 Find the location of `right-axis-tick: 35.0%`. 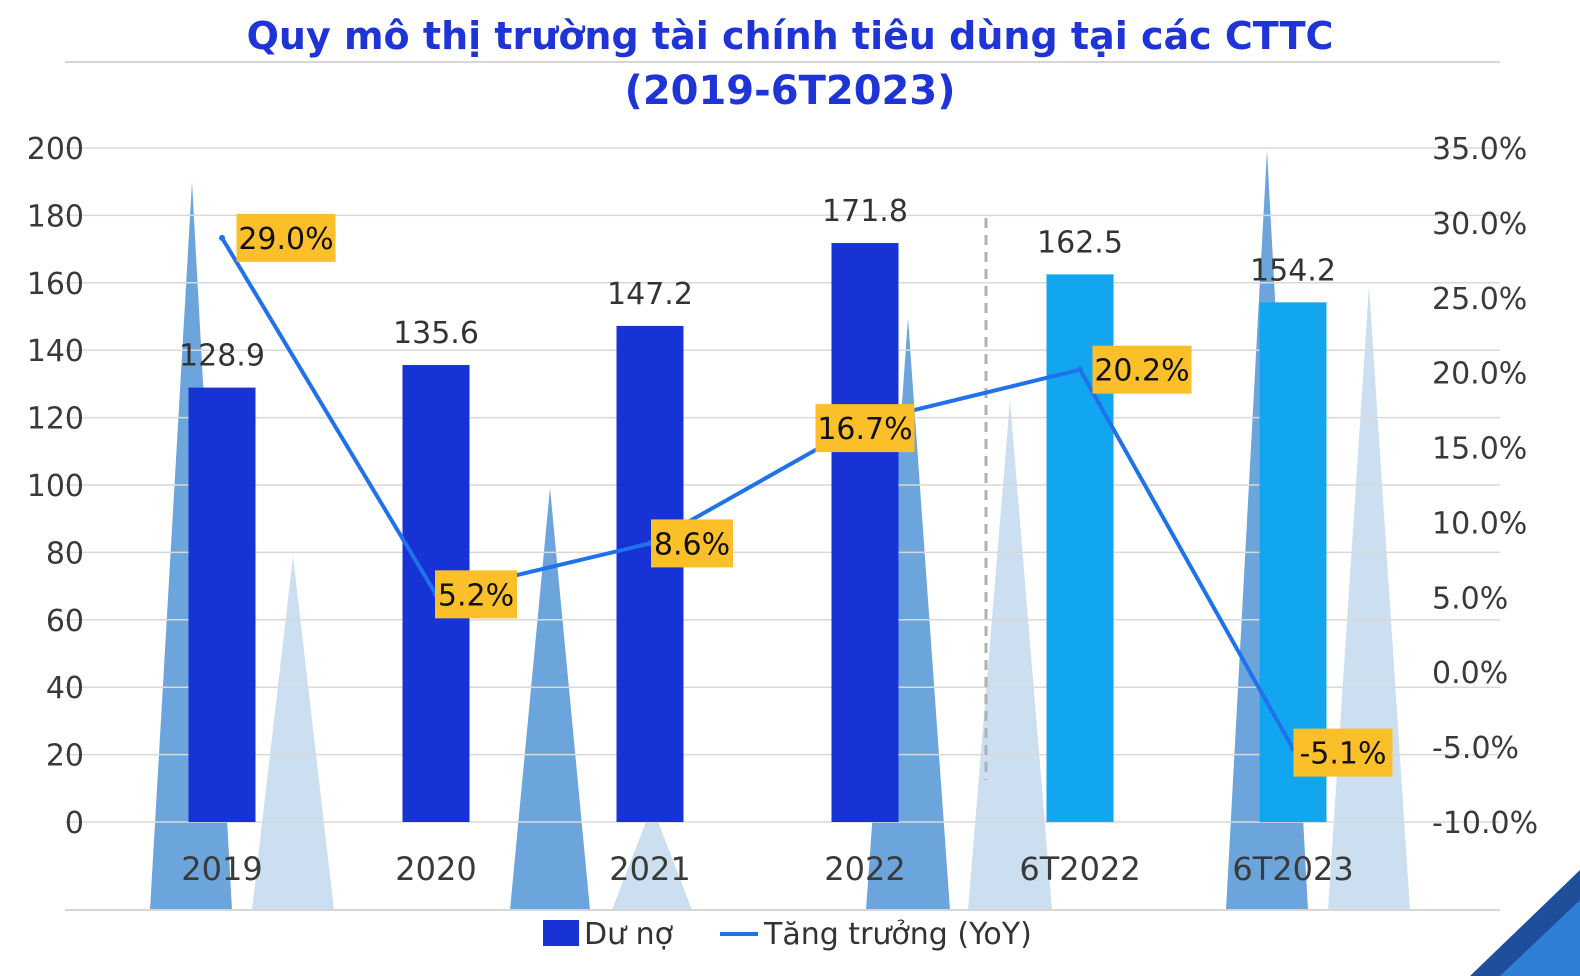

right-axis-tick: 35.0% is located at coordinates (1479, 149).